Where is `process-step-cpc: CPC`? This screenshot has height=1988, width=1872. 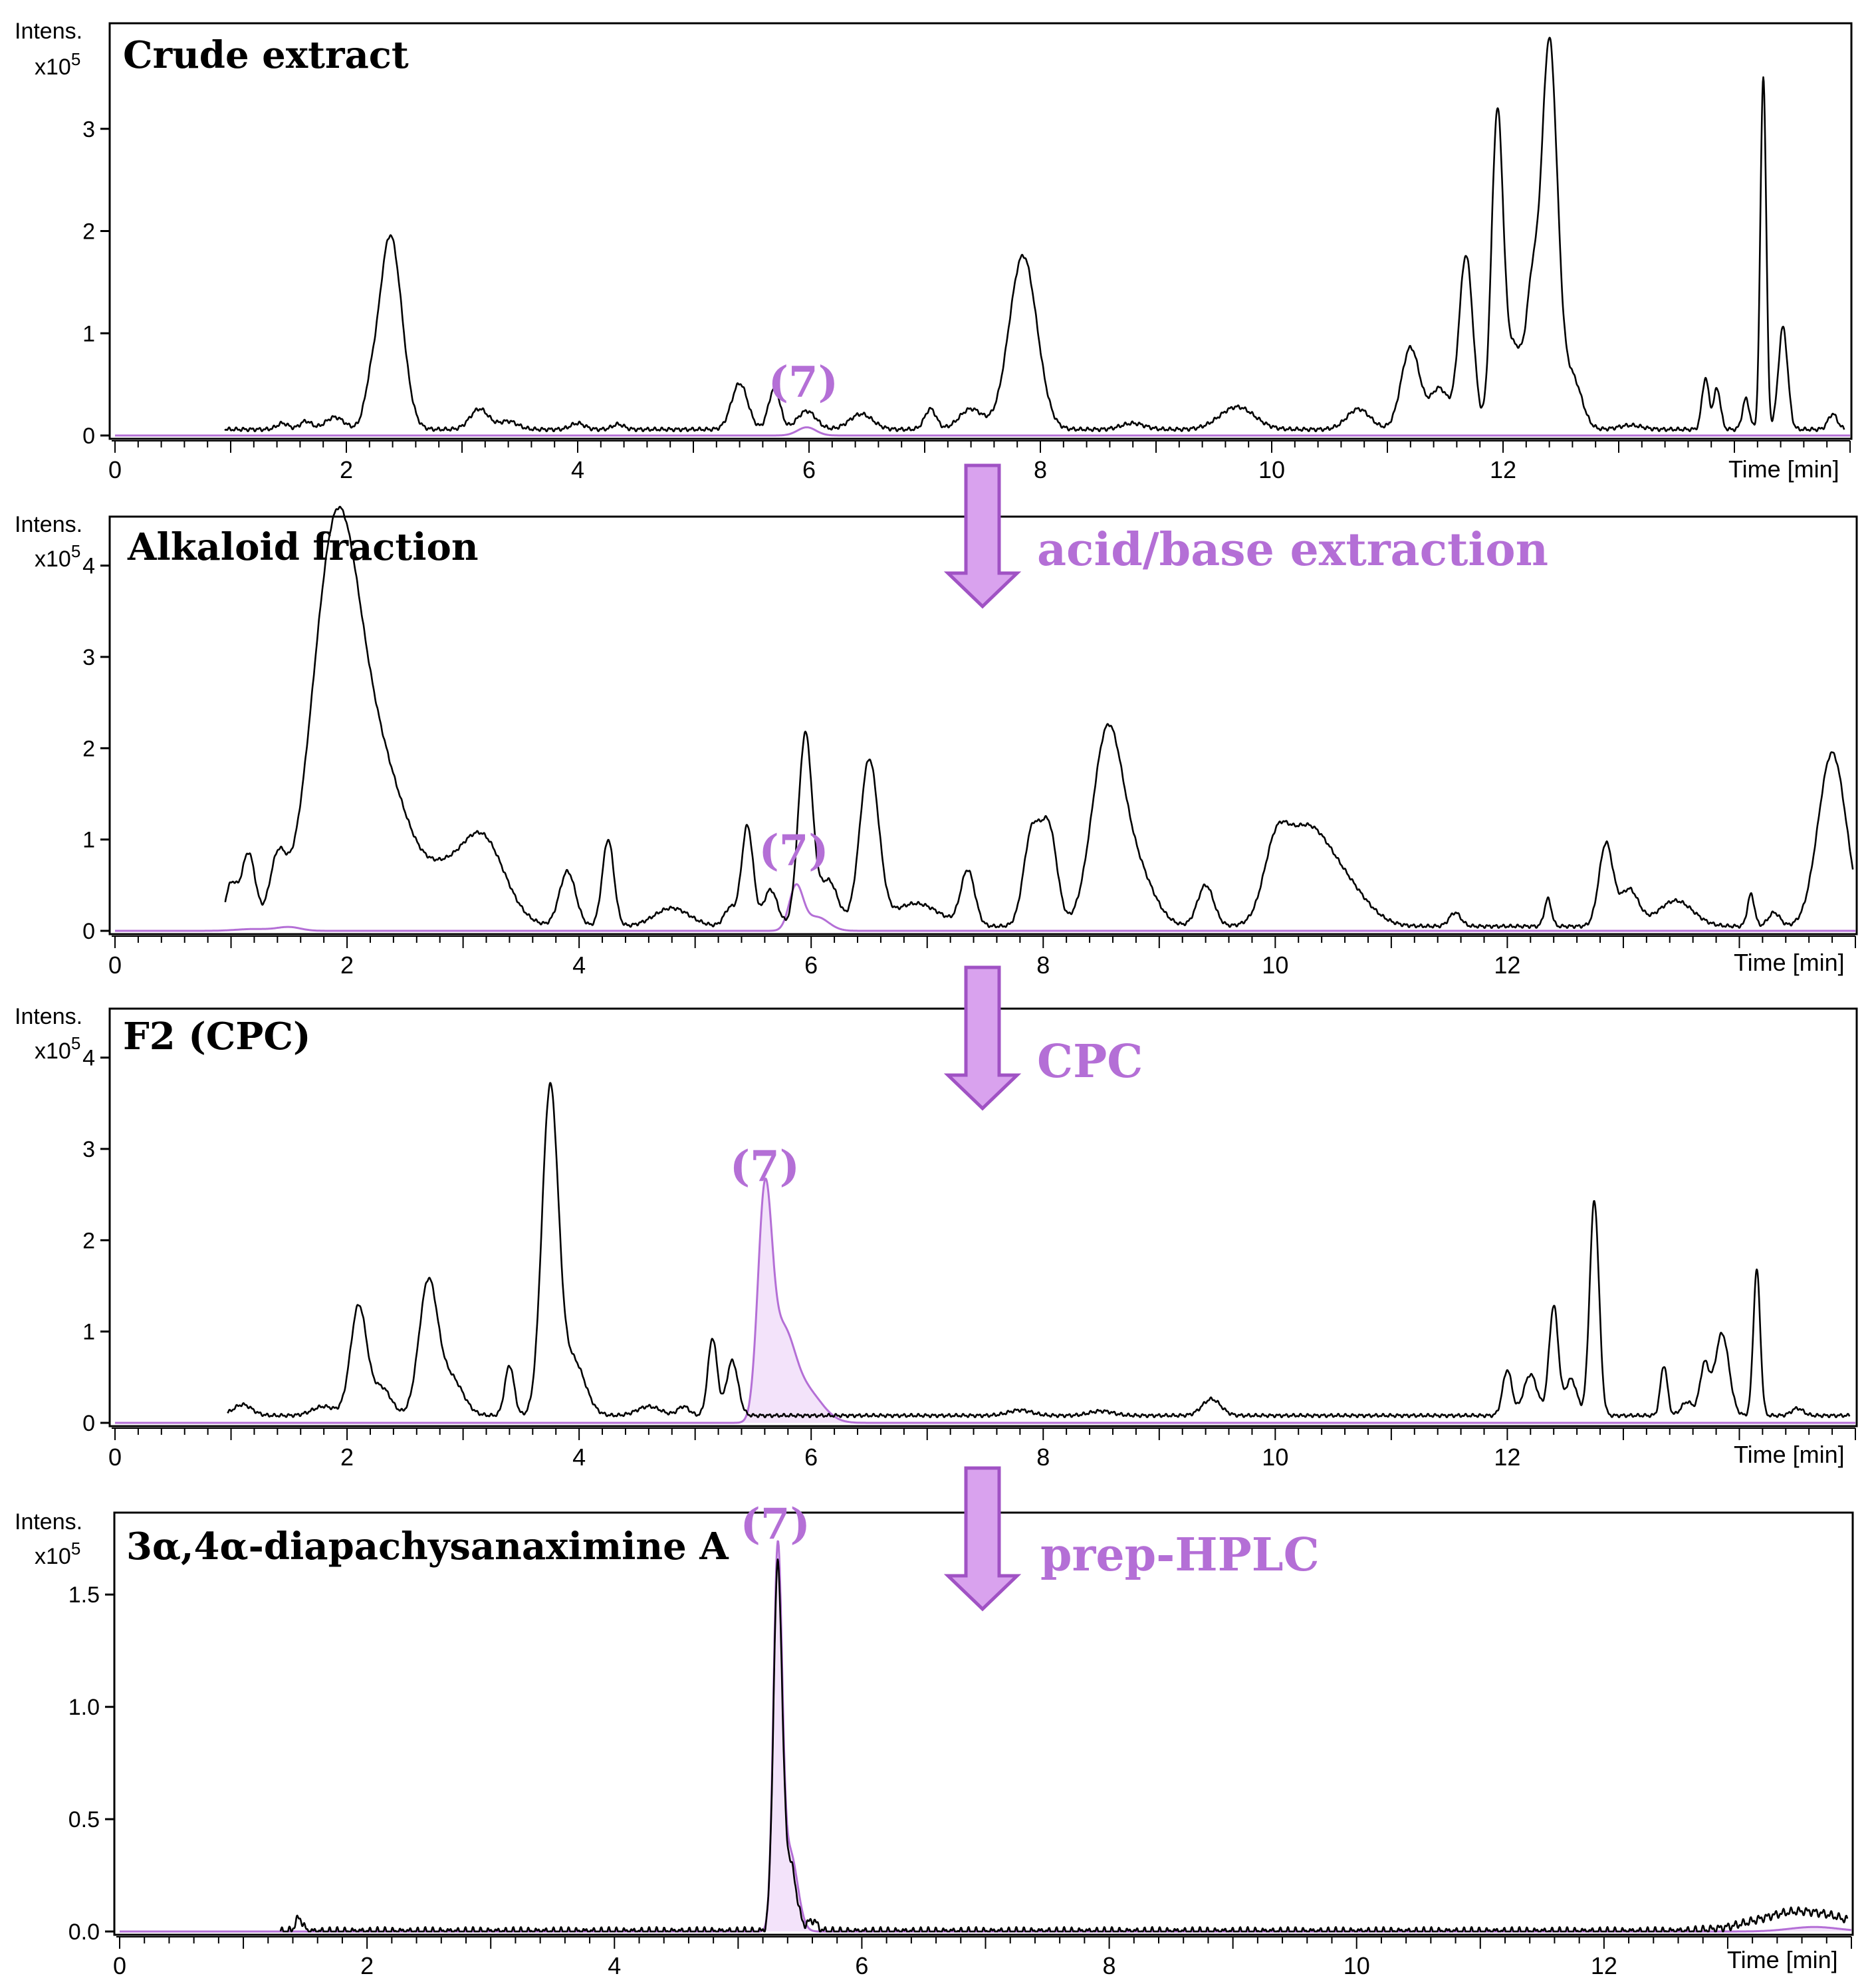 process-step-cpc: CPC is located at coordinates (1043, 1038).